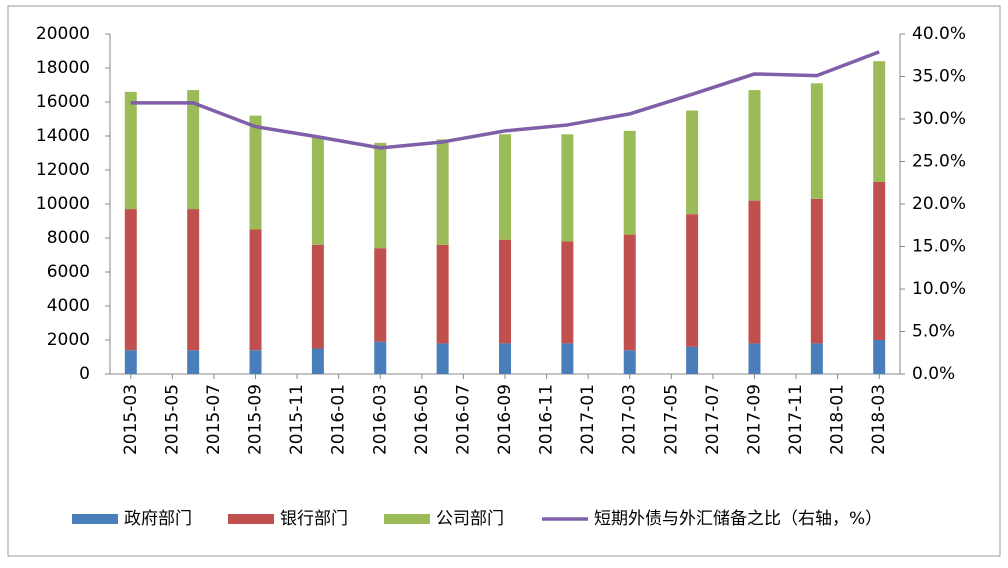 Image resolution: width=1008 pixels, height=568 pixels. Describe the element at coordinates (588, 419) in the screenshot. I see `x-tick-label: 2017-01` at that location.